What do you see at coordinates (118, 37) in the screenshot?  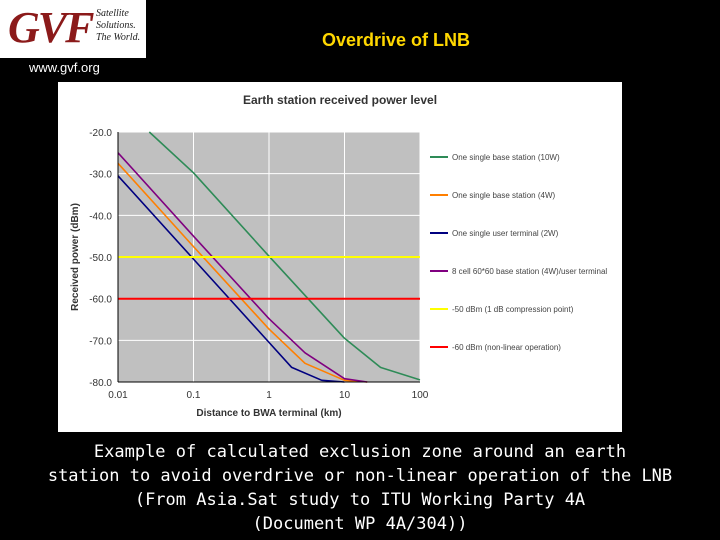 I see `logo-tagline-line: The World.` at bounding box center [118, 37].